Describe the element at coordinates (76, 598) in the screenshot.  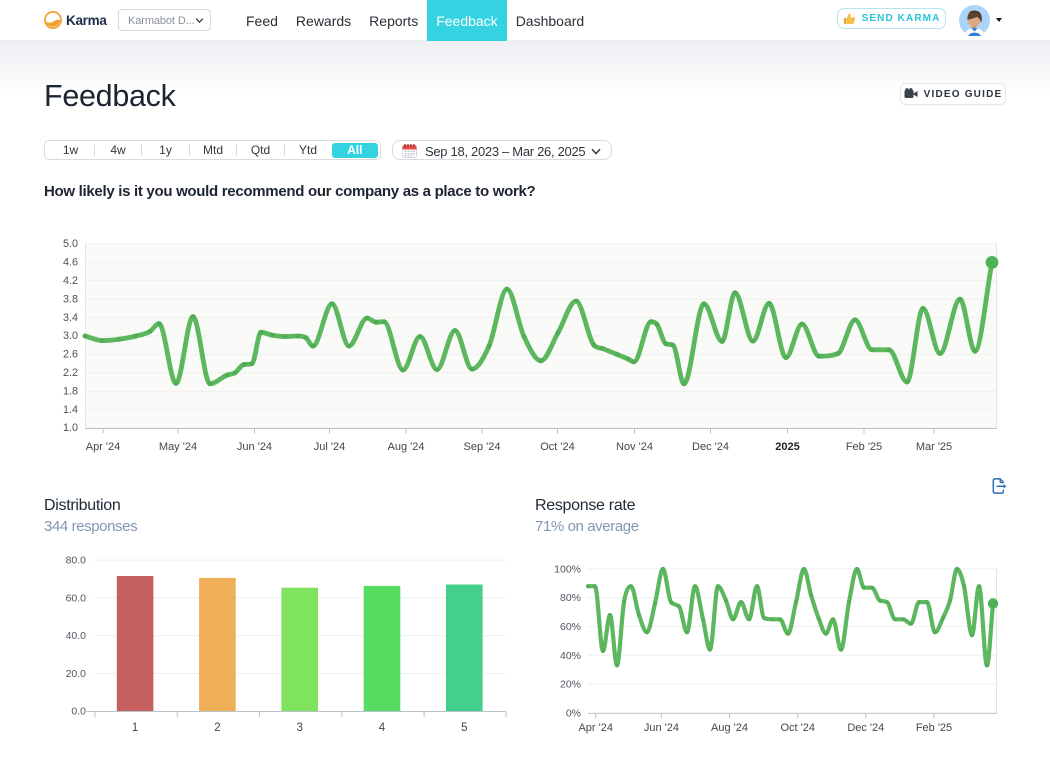
I see `svg-text: 60.0` at that location.